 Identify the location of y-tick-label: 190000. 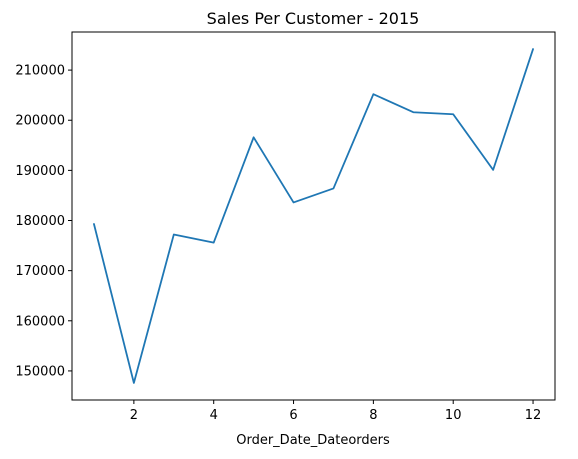
(40, 171).